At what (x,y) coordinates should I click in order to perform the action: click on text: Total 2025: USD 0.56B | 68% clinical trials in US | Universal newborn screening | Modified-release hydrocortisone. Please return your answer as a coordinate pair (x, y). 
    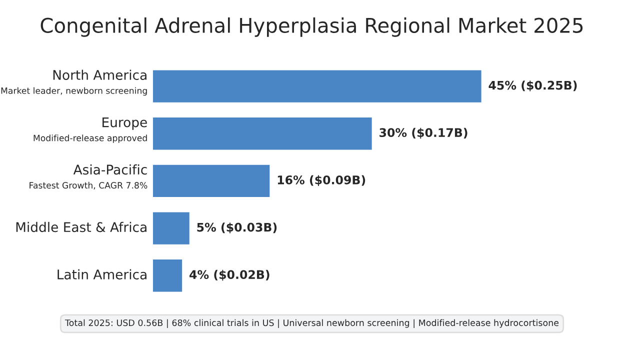
    Looking at the image, I should click on (311, 323).